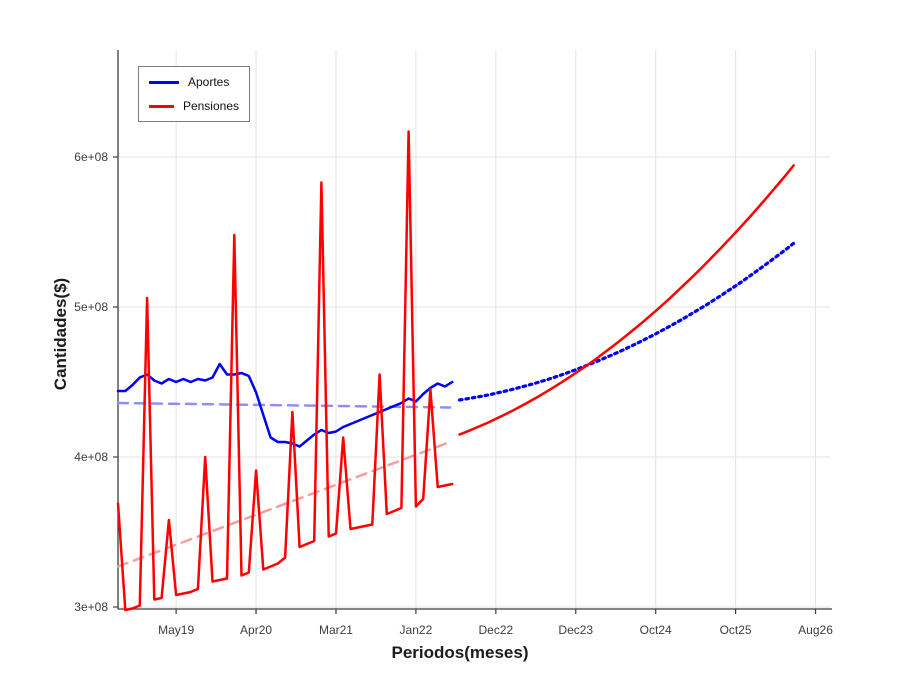  What do you see at coordinates (91, 307) in the screenshot?
I see `y-tick-label: 5e+08` at bounding box center [91, 307].